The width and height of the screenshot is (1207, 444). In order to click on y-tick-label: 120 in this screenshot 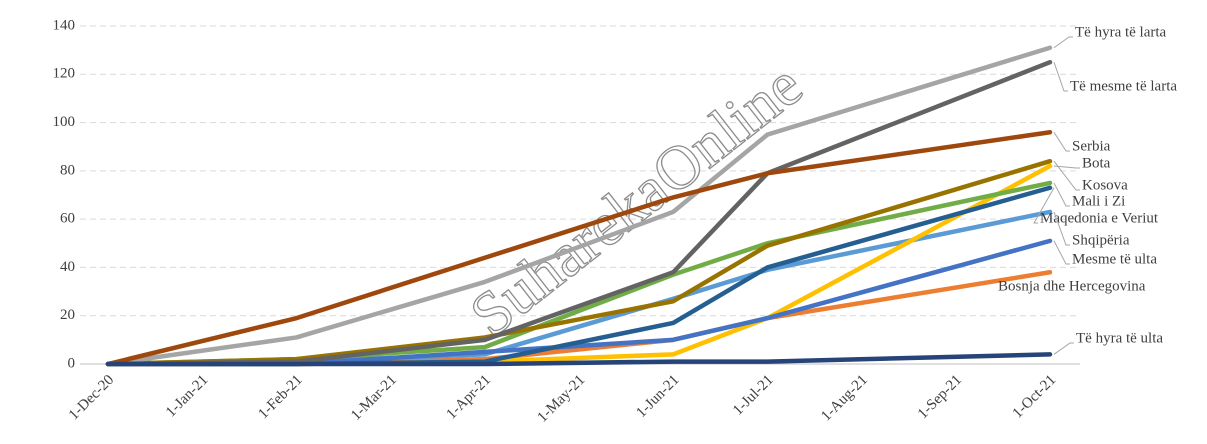, I will do `click(64, 74)`.